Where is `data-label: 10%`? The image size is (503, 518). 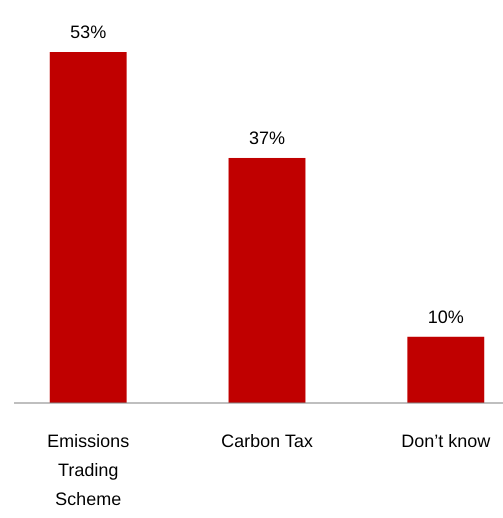
data-label: 10% is located at coordinates (446, 316).